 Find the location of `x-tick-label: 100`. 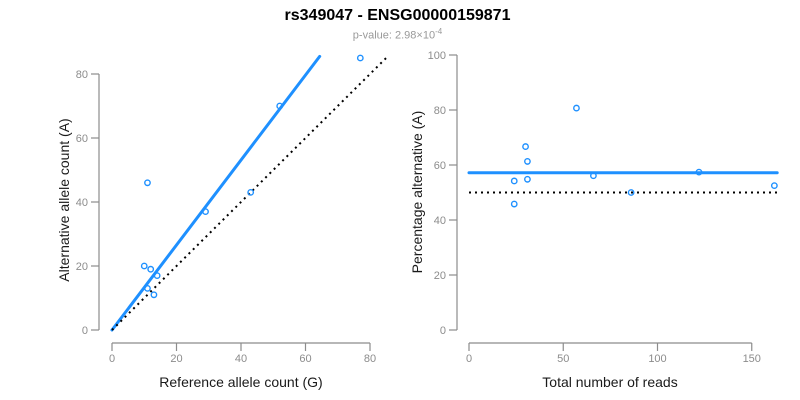

x-tick-label: 100 is located at coordinates (657, 359).